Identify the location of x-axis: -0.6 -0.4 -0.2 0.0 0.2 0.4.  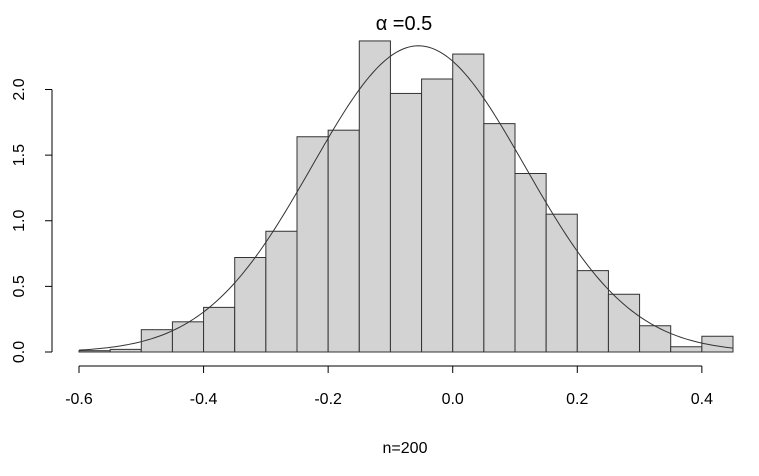
(389, 386).